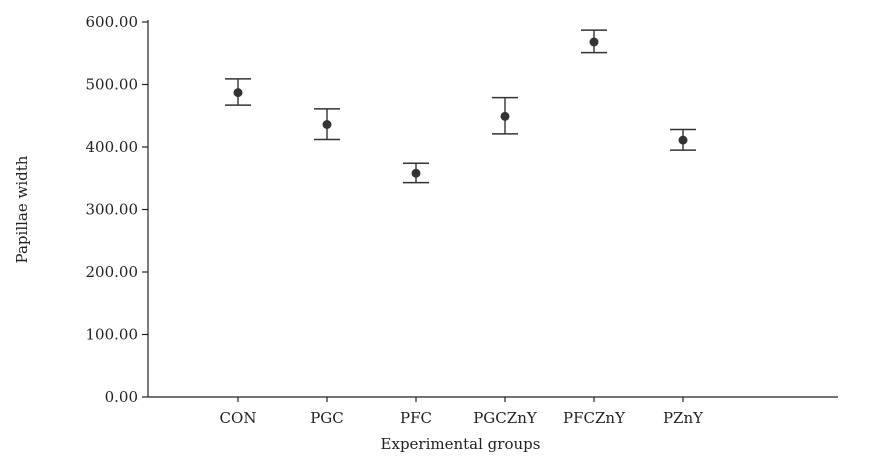  I want to click on y-tick-label: 200.00, so click(112, 272).